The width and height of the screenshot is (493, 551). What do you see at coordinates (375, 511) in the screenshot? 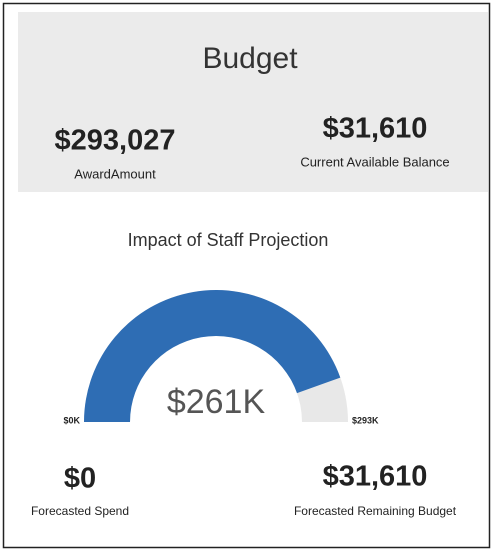
I see `card-label: Forecasted Remaining Budget` at bounding box center [375, 511].